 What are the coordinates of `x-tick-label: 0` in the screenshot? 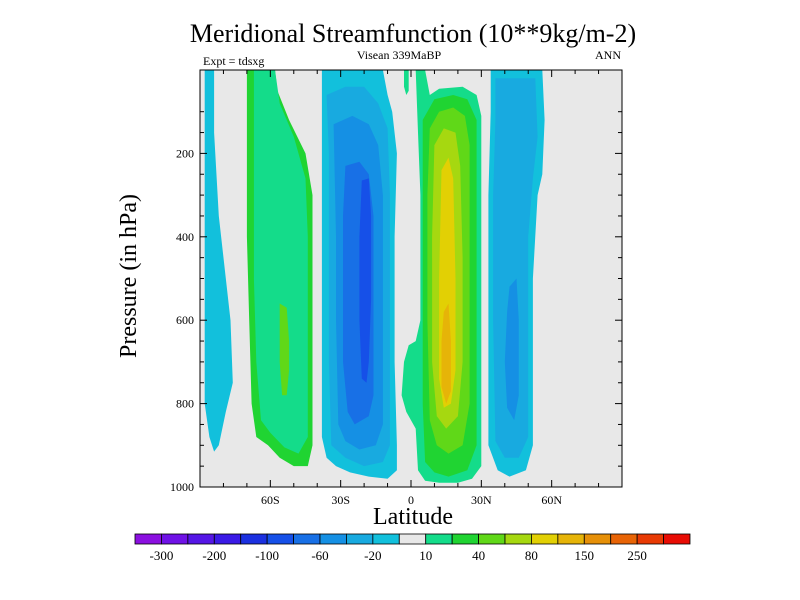 It's located at (411, 500).